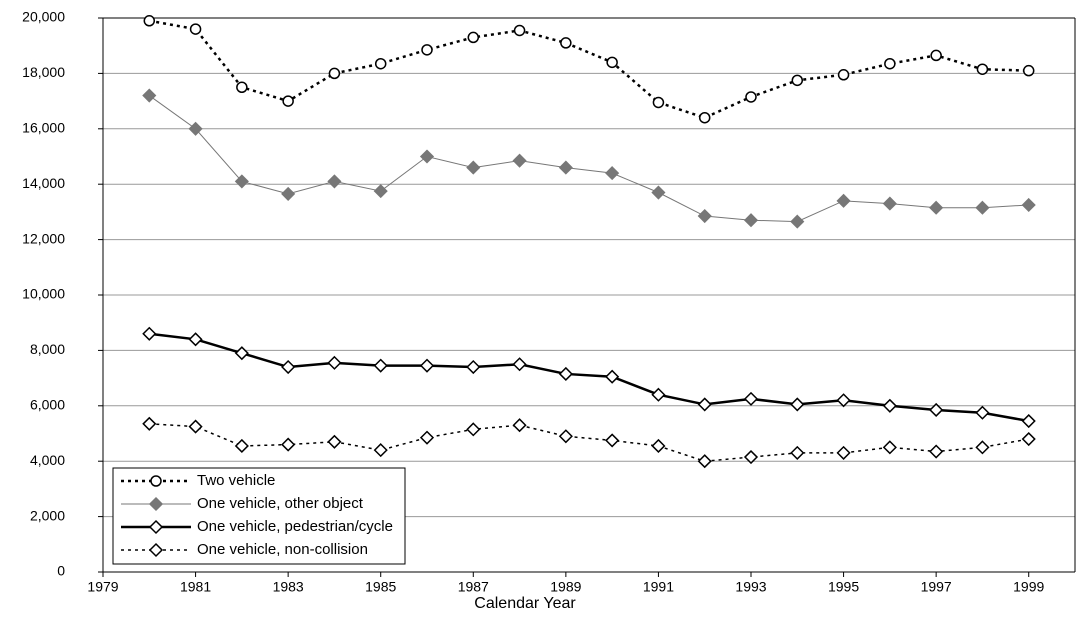 The image size is (1077, 632). What do you see at coordinates (565, 587) in the screenshot?
I see `x-tick-label: 1989` at bounding box center [565, 587].